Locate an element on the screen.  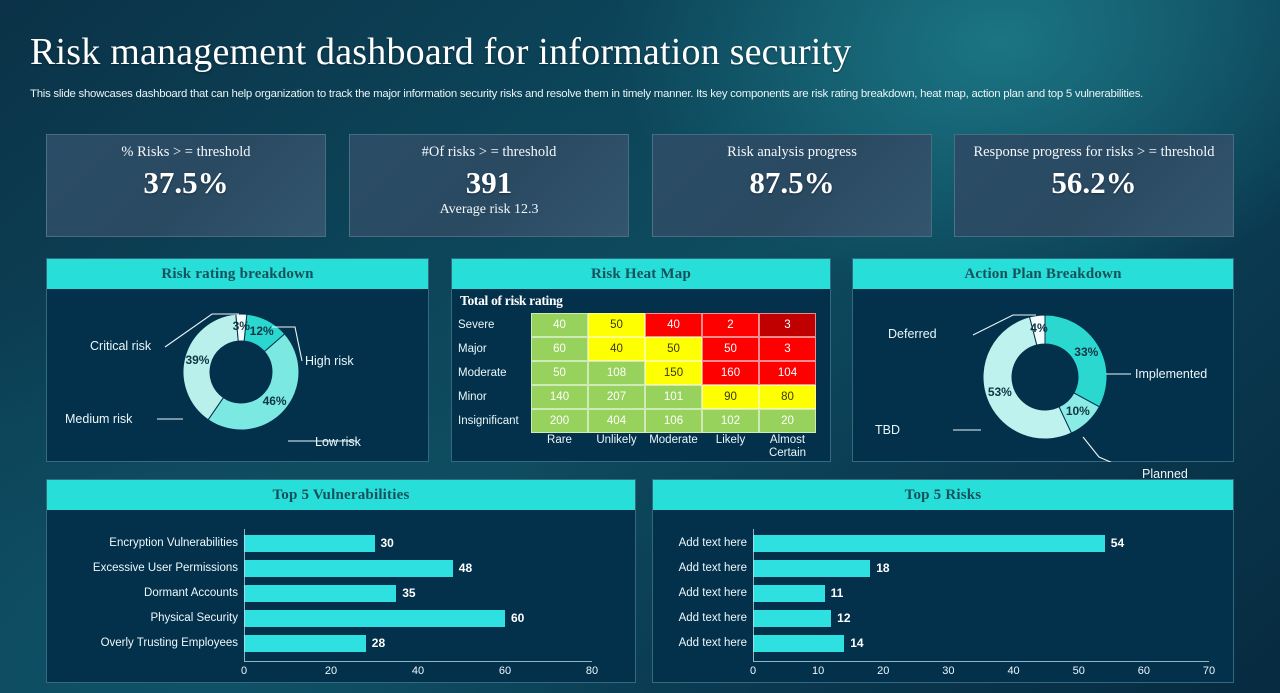
heatmap-cell: 106 is located at coordinates (673, 421).